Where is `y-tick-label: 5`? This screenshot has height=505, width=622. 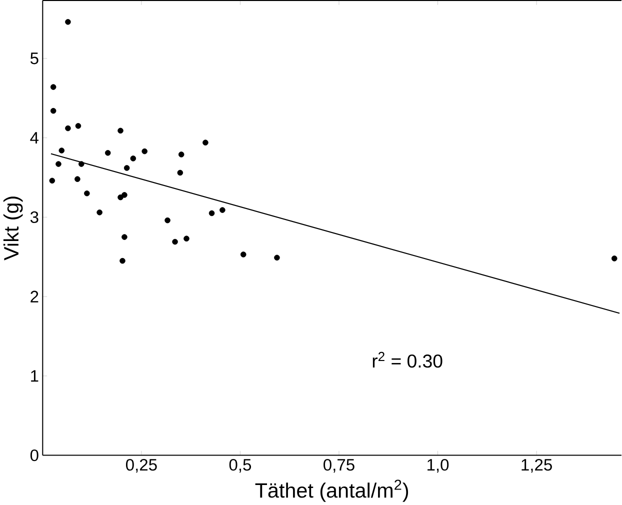
y-tick-label: 5 is located at coordinates (34, 58).